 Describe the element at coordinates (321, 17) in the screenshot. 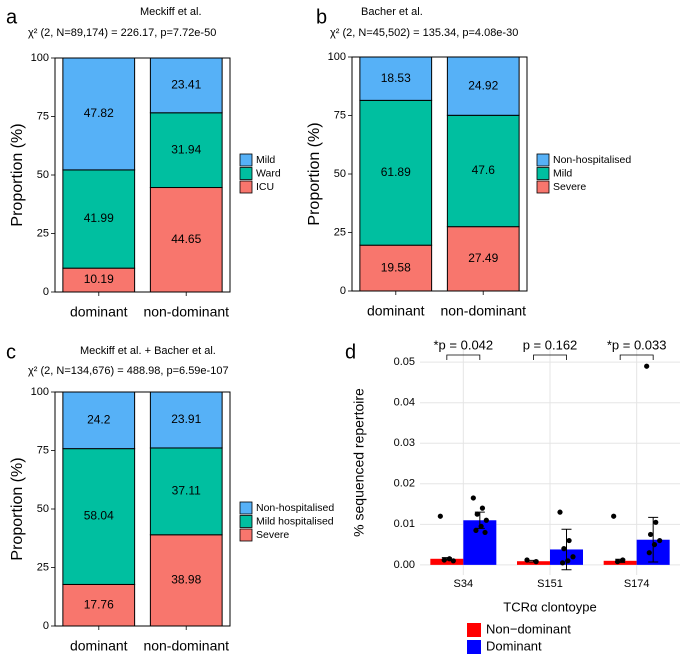

I see `panel-label: b` at that location.